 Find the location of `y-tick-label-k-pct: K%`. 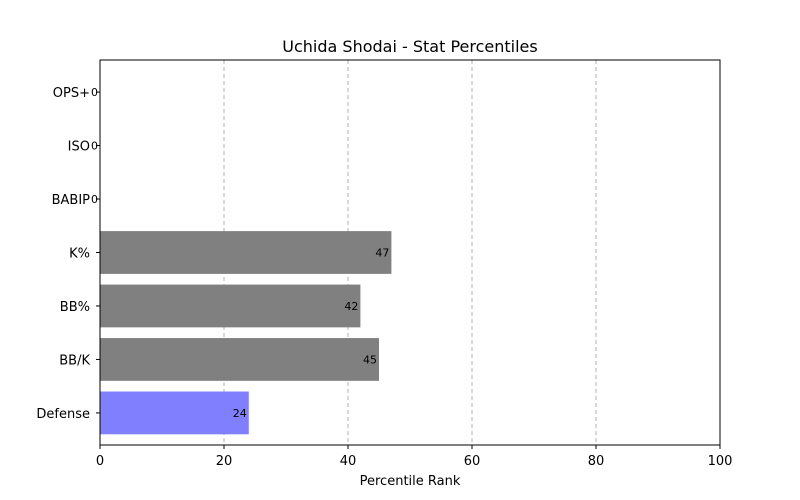

y-tick-label-k-pct: K% is located at coordinates (79, 254).